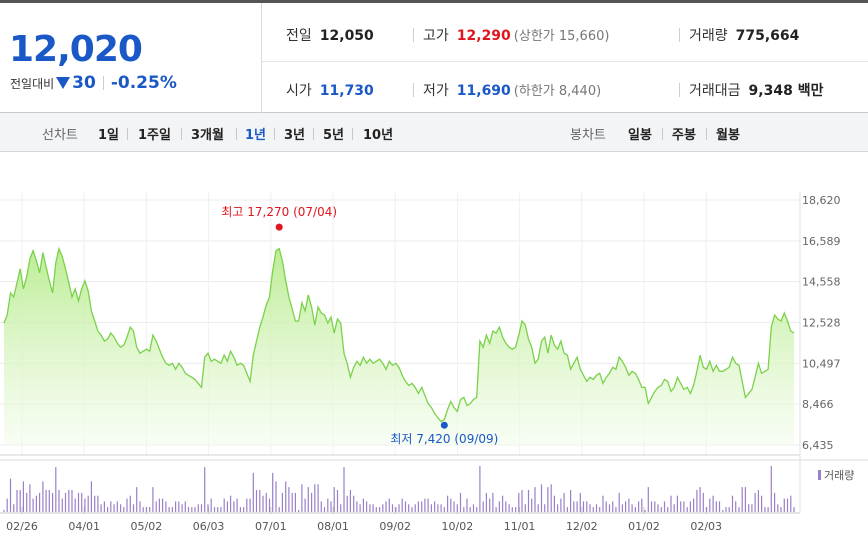 The image size is (868, 541). I want to click on period-selector-bar: 선차트 1일 1주일 3개월 1년 3년 5년 10년 봉차트 일봉 주봉 월봉, so click(434, 132).